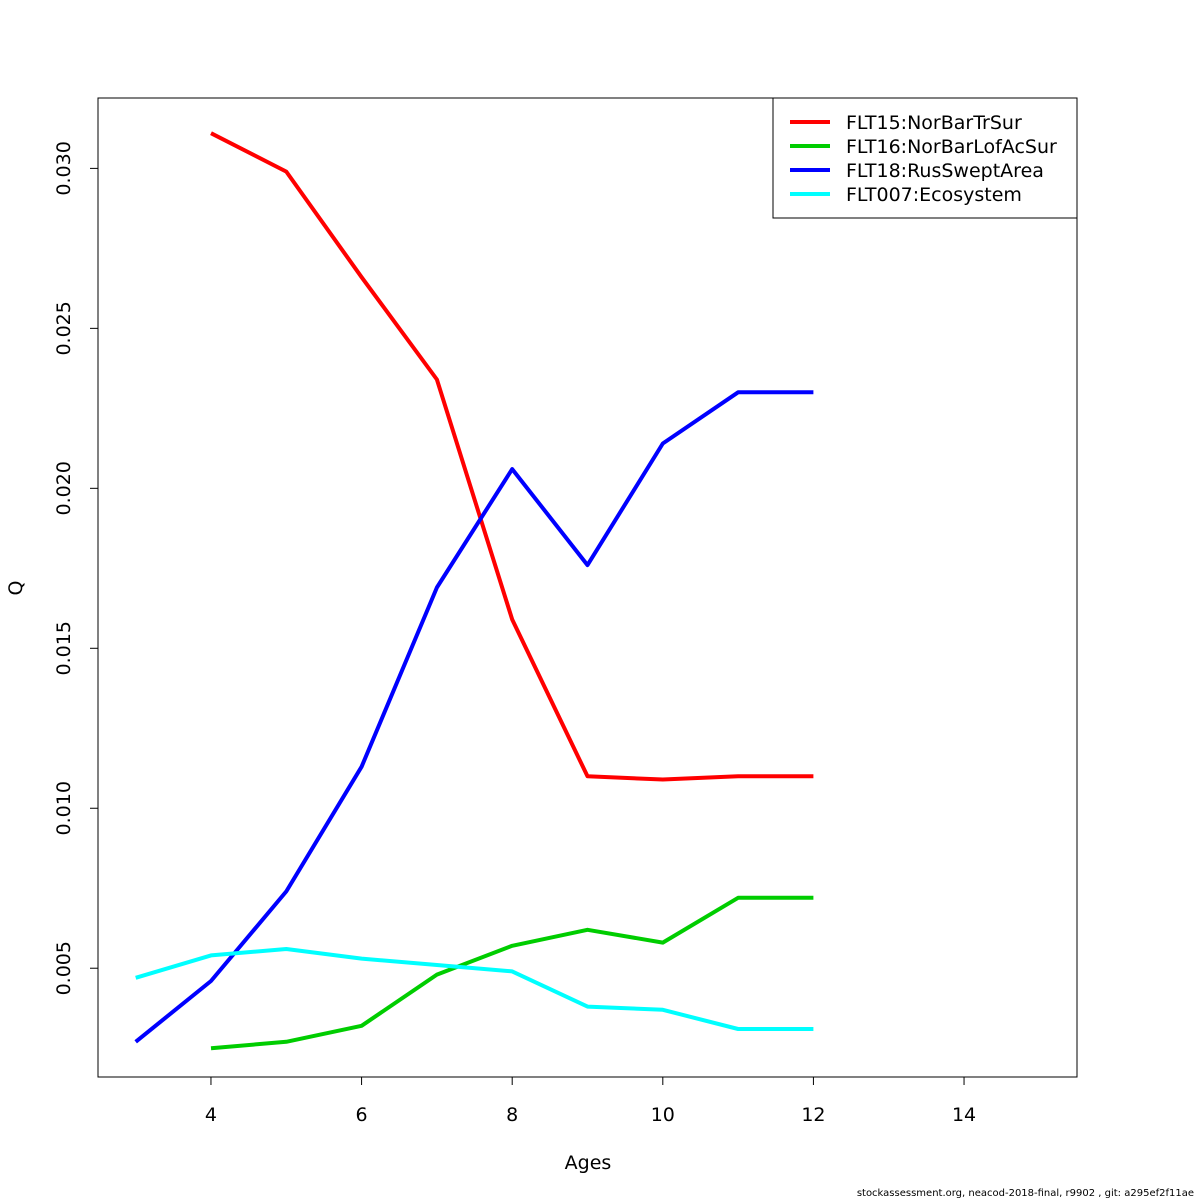  What do you see at coordinates (64, 168) in the screenshot?
I see `y-tick-label: 0.030` at bounding box center [64, 168].